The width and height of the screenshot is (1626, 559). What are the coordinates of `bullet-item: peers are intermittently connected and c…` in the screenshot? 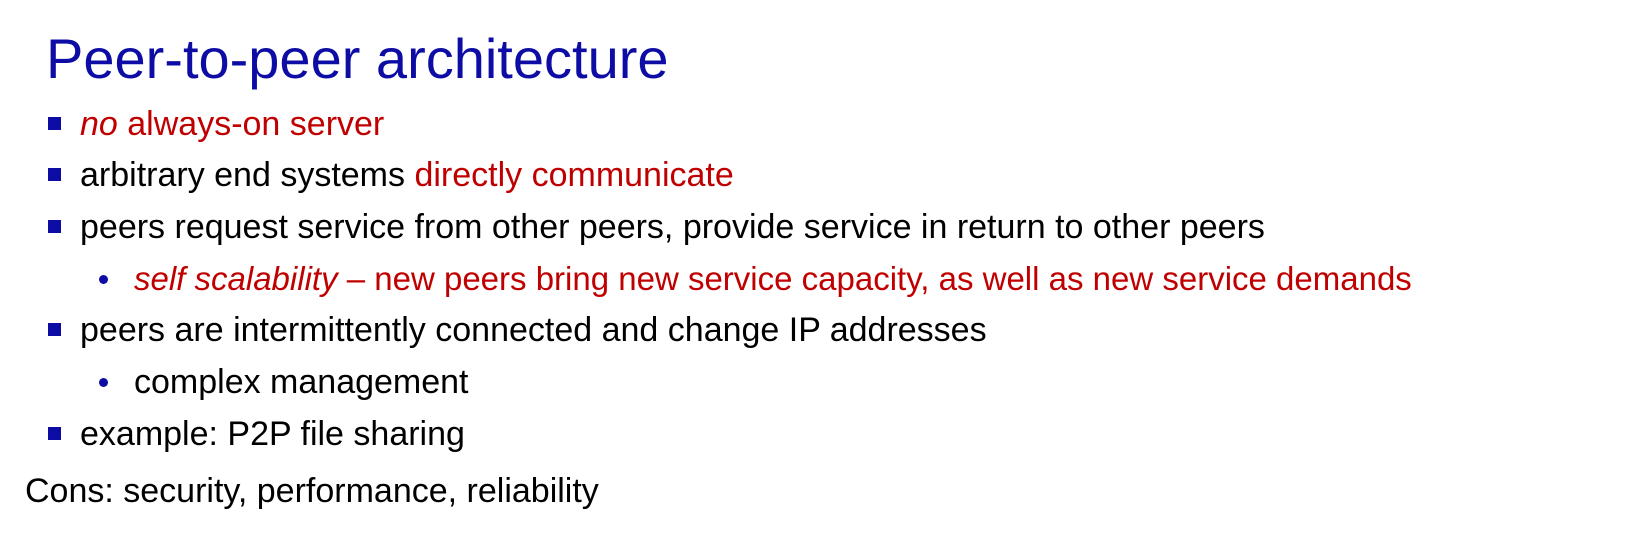 It's located at (533, 330).